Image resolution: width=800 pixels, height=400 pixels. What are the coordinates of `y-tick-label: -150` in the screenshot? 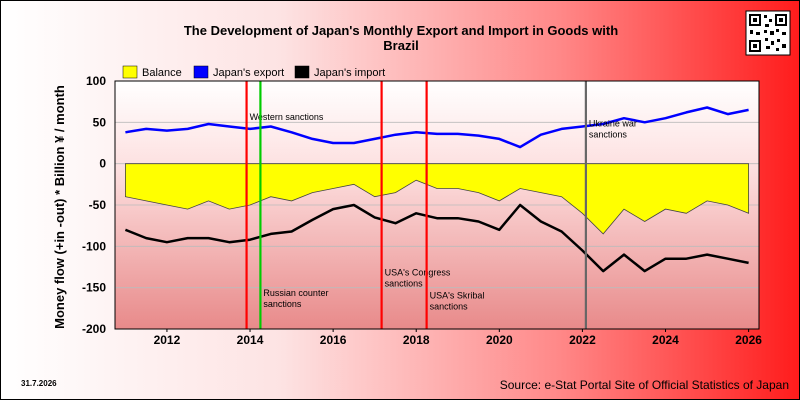 It's located at (94, 288).